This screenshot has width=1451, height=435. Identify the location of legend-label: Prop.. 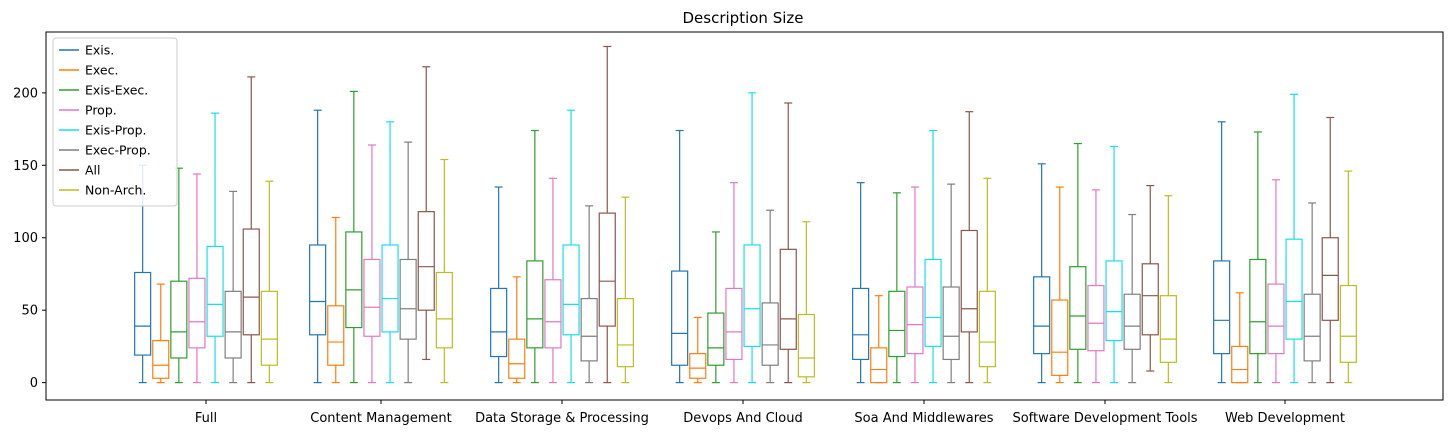
(101, 110).